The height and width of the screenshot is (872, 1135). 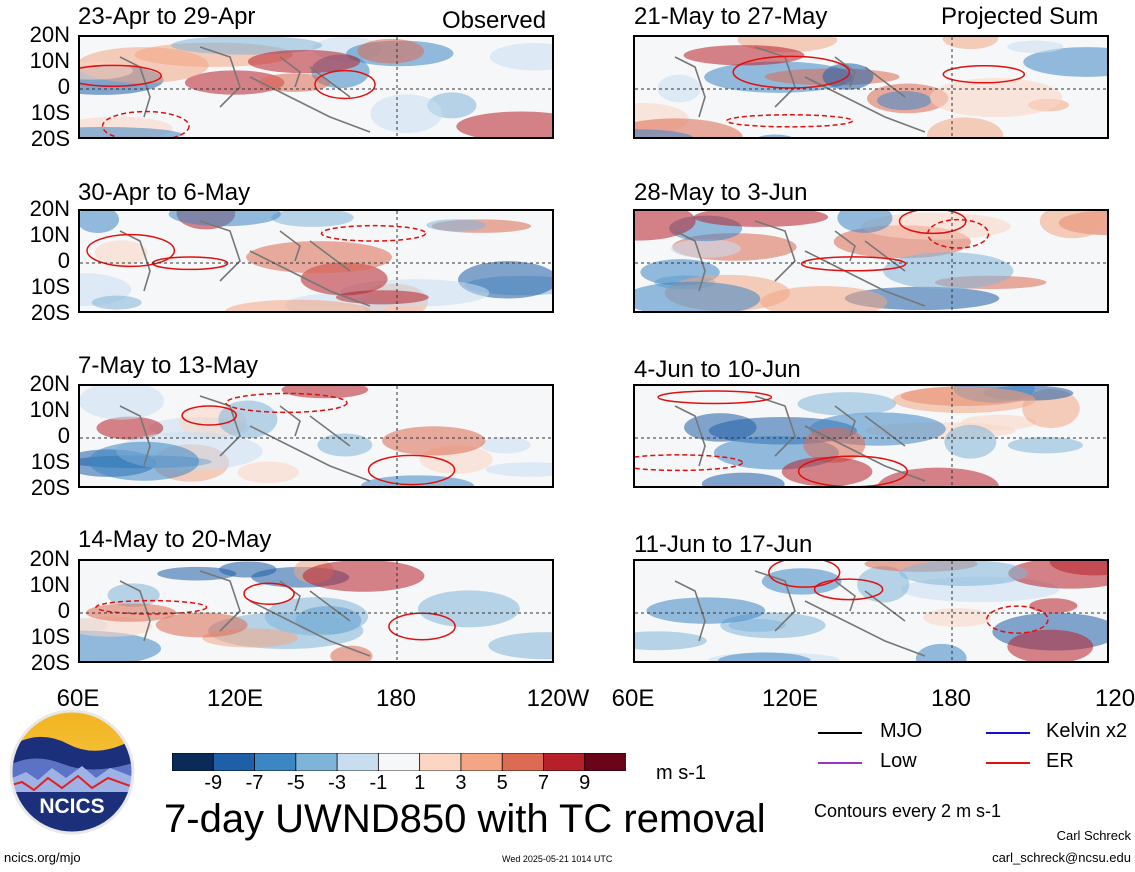 What do you see at coordinates (42, 857) in the screenshot?
I see `footer-url: ncics.org/mjo` at bounding box center [42, 857].